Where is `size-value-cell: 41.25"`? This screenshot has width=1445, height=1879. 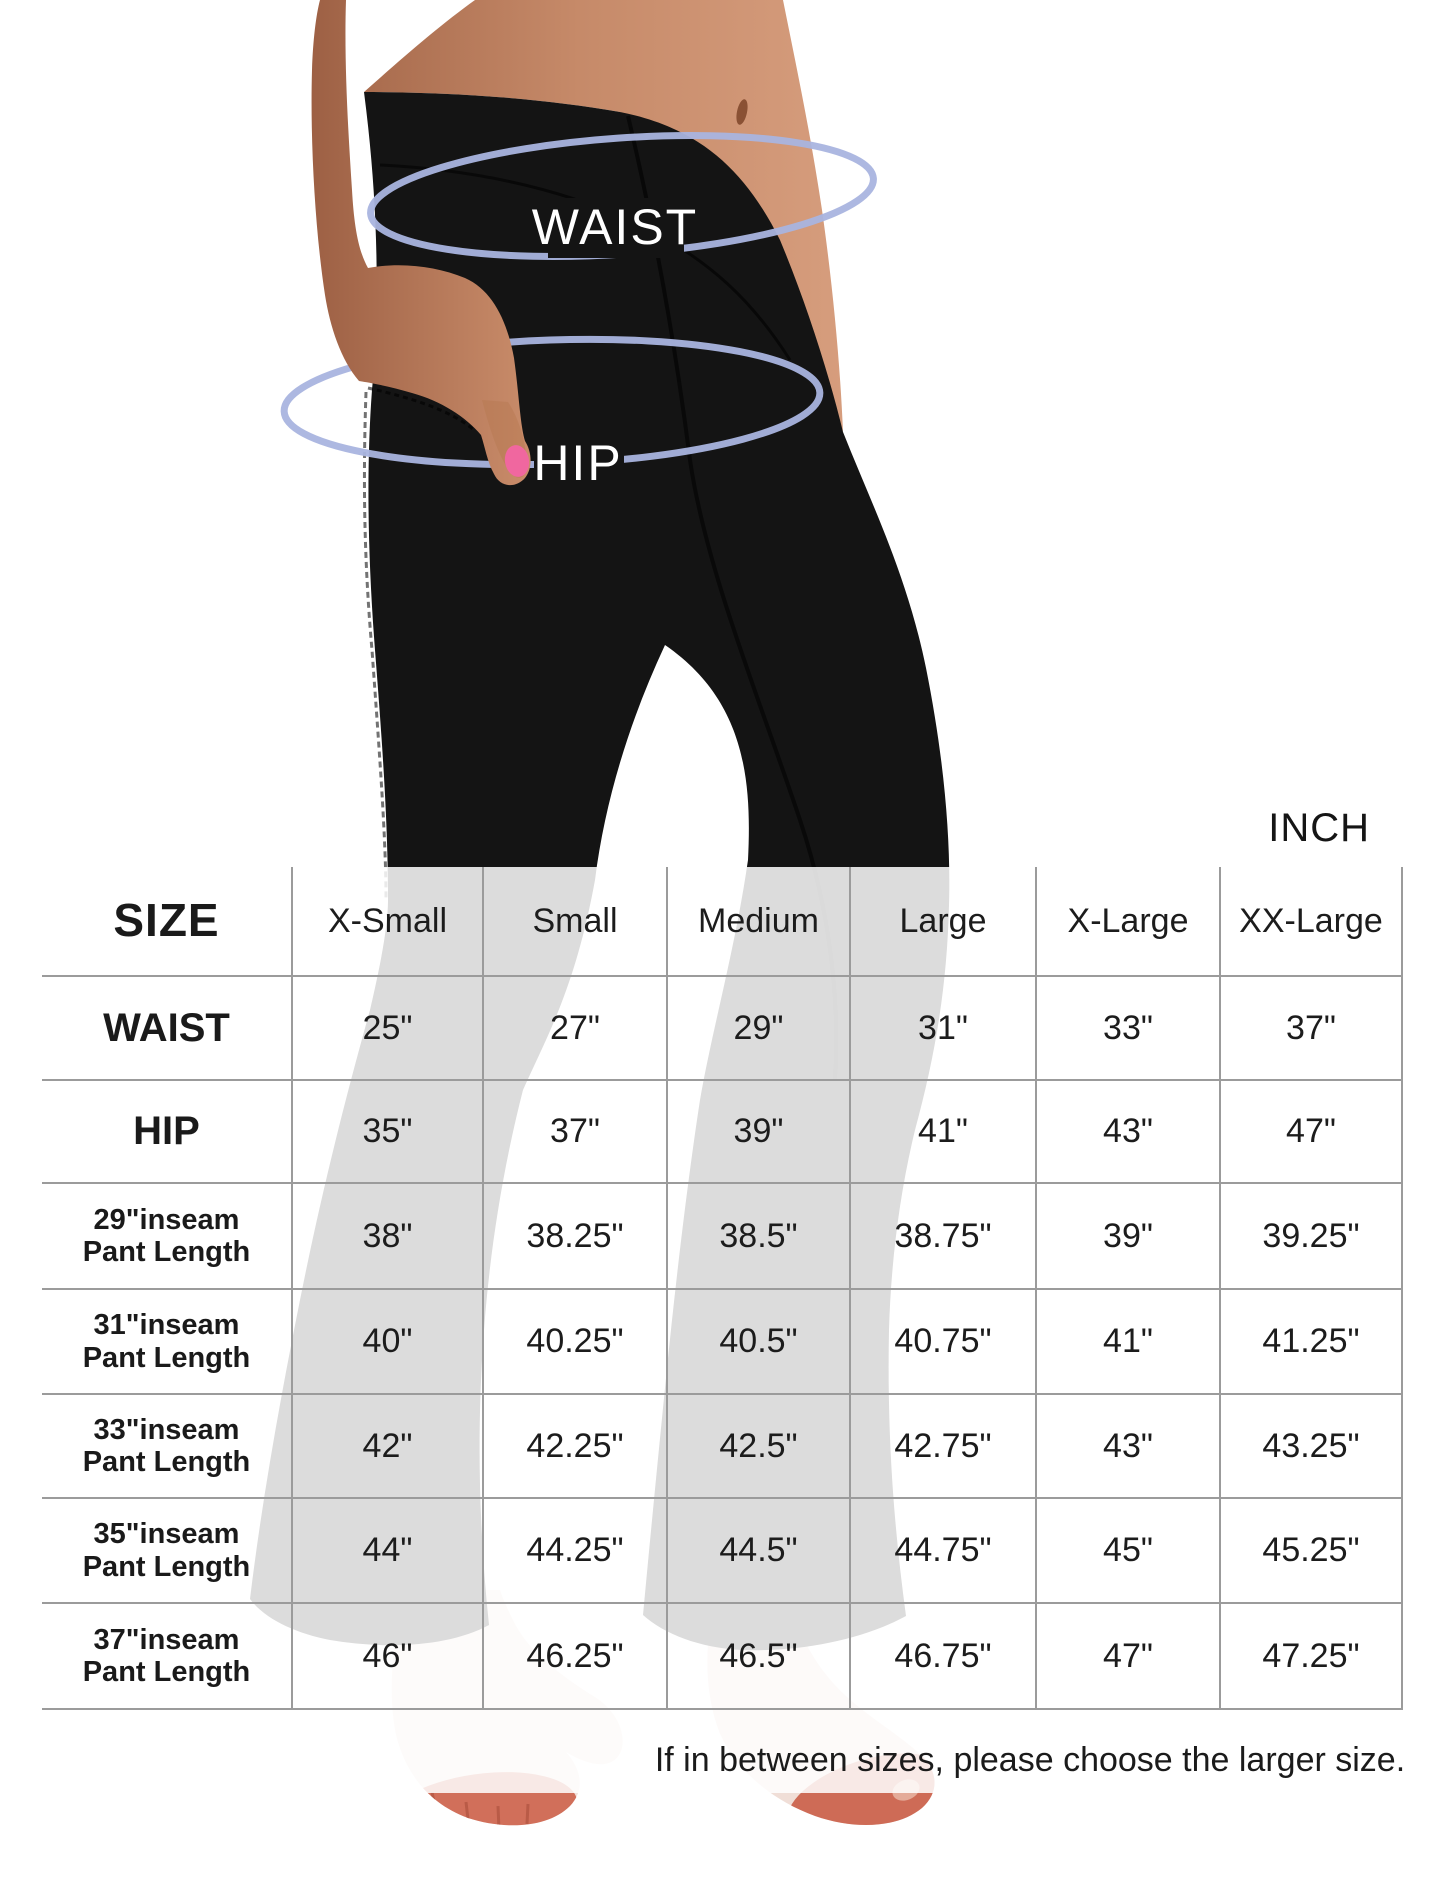
size-value-cell: 41.25" is located at coordinates (1312, 1342).